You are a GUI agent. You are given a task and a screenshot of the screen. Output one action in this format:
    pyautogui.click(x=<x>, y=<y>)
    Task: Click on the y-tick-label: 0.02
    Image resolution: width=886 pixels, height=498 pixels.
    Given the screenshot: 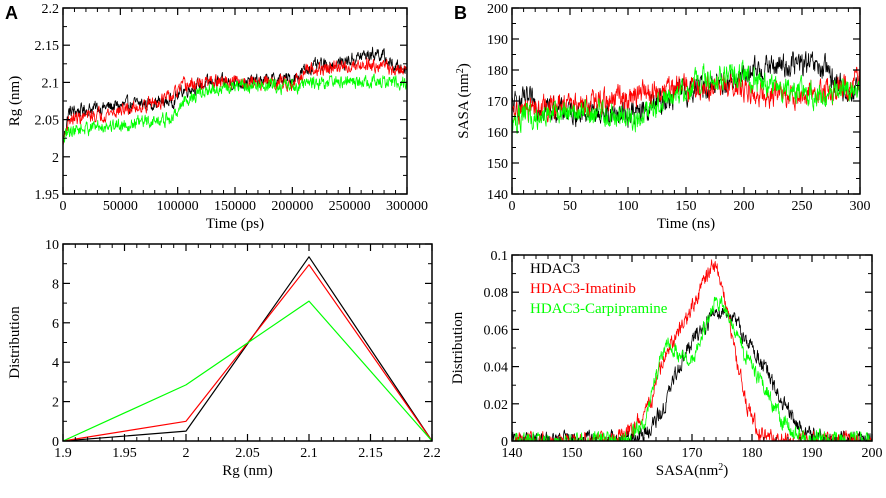 What is the action you would take?
    pyautogui.click(x=496, y=405)
    